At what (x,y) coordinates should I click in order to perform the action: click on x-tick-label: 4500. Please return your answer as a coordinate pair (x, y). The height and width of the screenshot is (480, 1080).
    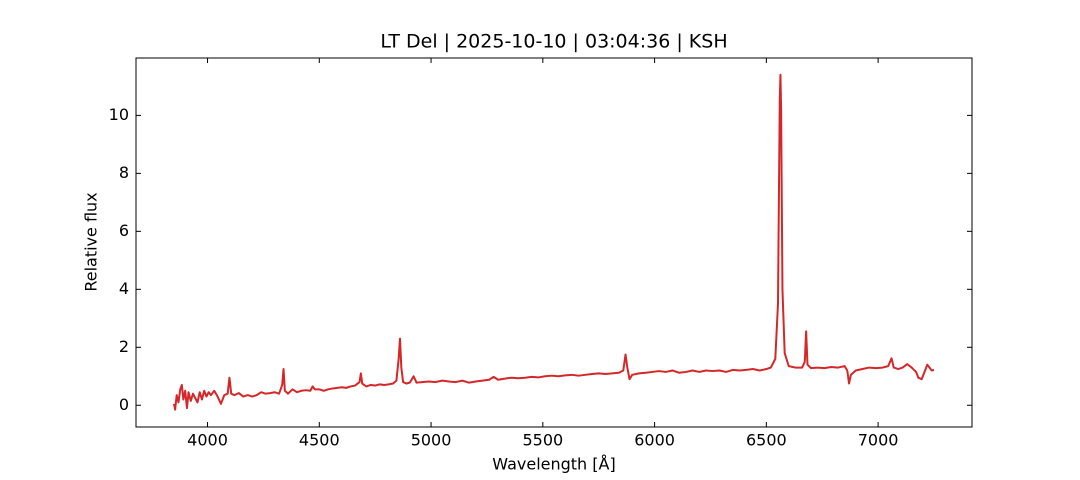
    Looking at the image, I should click on (319, 440).